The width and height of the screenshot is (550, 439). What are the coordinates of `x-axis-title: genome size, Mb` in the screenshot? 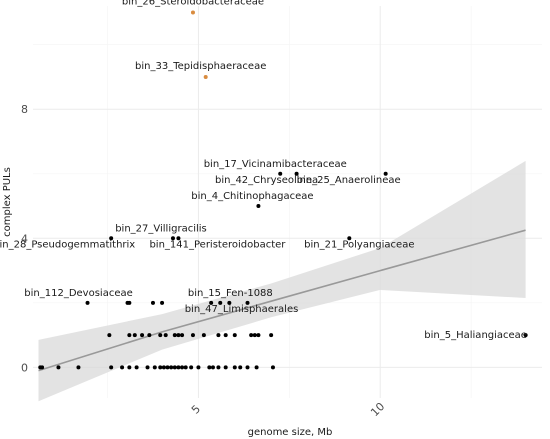 It's located at (290, 432).